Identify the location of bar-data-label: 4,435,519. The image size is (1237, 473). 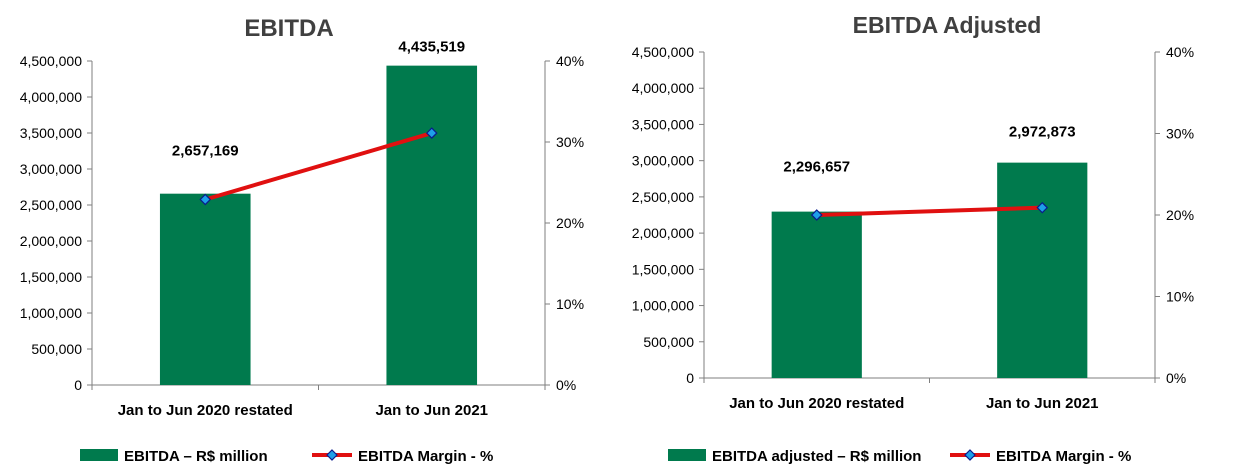
(431, 47).